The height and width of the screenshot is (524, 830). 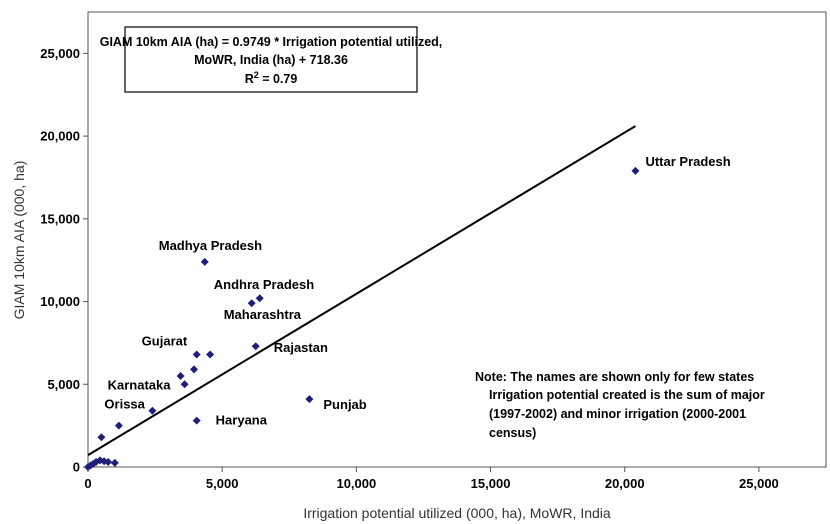 What do you see at coordinates (264, 284) in the screenshot?
I see `point-label: Andhra Pradesh` at bounding box center [264, 284].